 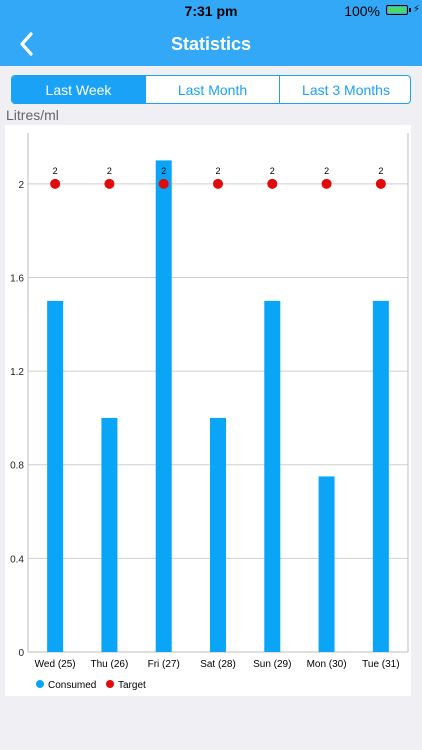 I want to click on y-tick-label: 0.4, so click(x=17, y=559).